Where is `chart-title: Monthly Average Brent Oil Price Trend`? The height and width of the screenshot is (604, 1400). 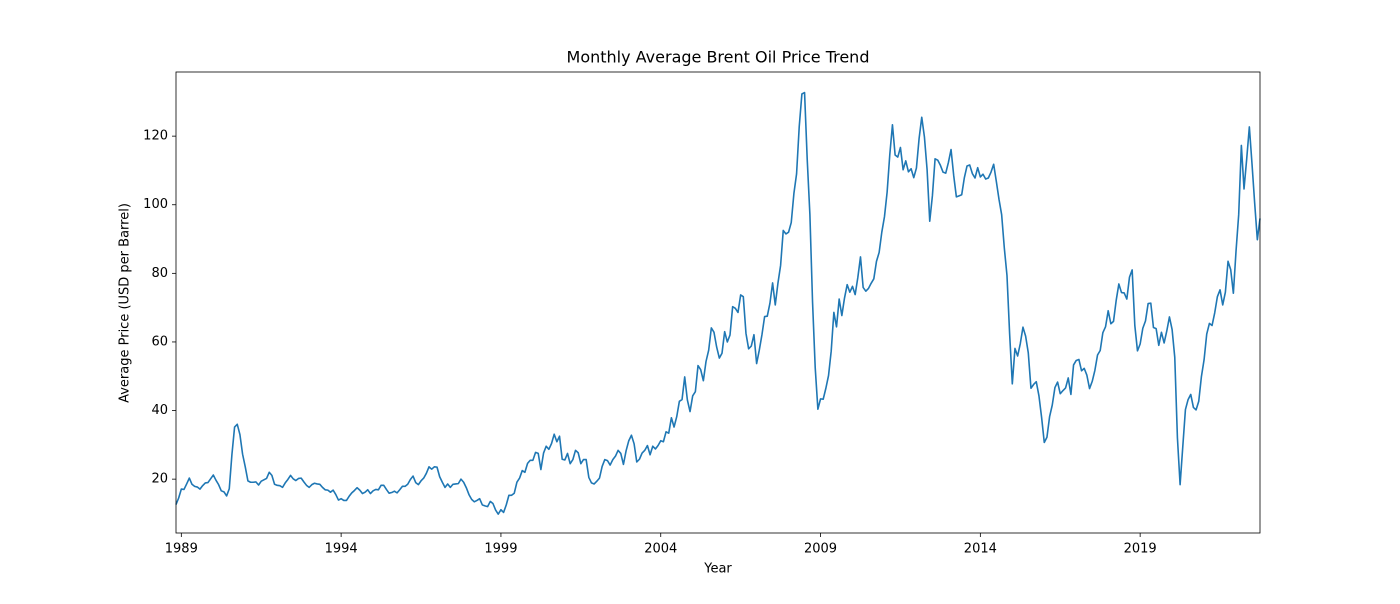
chart-title: Monthly Average Brent Oil Price Trend is located at coordinates (718, 57).